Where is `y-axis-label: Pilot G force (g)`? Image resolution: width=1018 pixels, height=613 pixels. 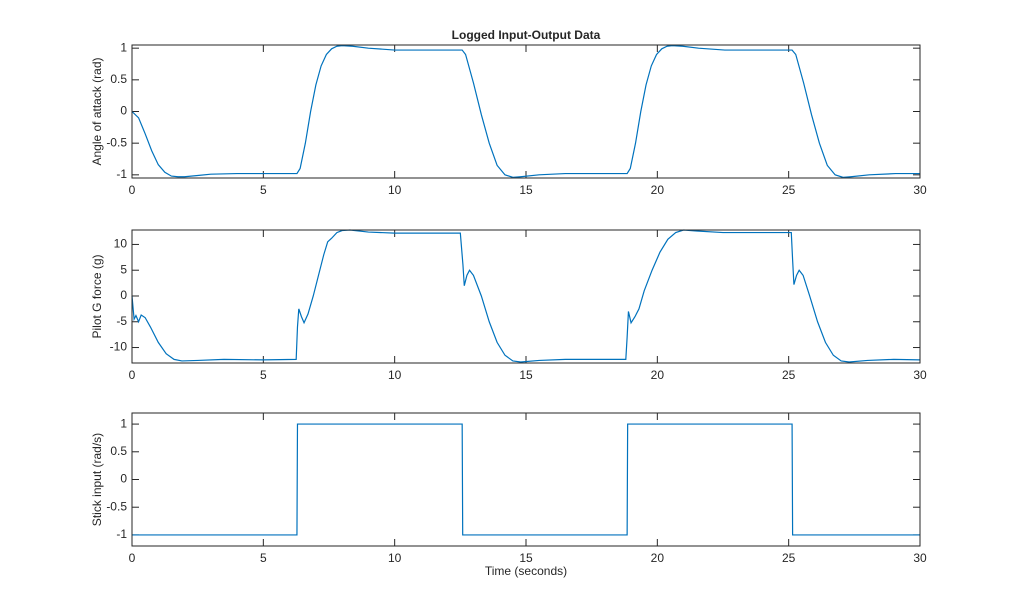
y-axis-label: Pilot G force (g) is located at coordinates (97, 296).